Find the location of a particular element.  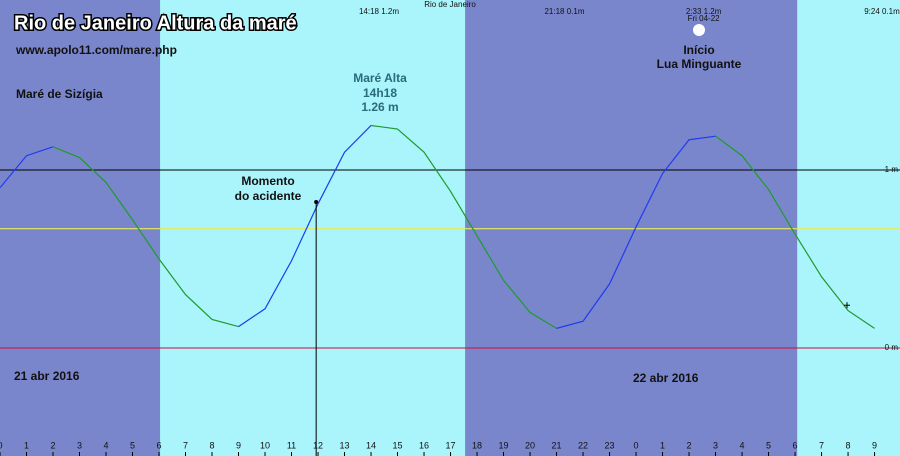

annotation: Maré de Sizígia is located at coordinates (59, 94).